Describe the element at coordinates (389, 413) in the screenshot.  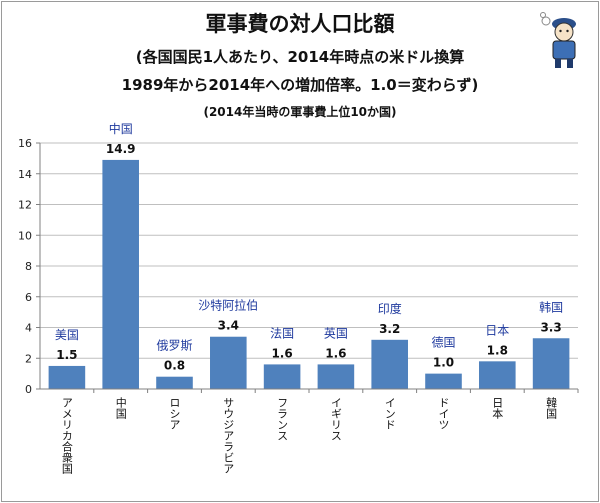
I see `x-tick-label: インド` at that location.